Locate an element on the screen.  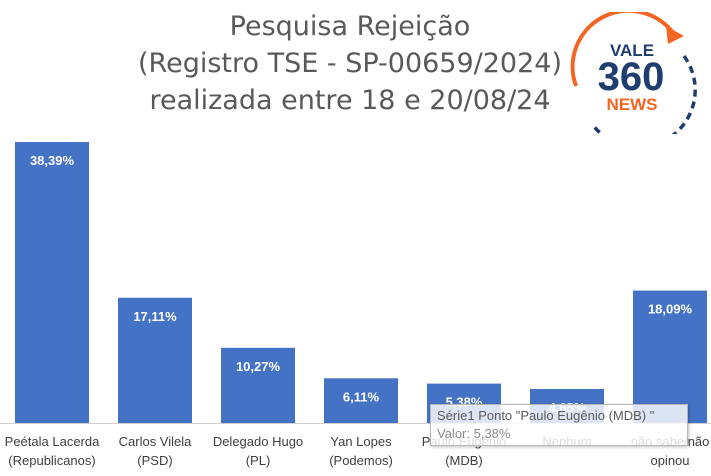
category-label-3-1: (Podemos) is located at coordinates (361, 460).